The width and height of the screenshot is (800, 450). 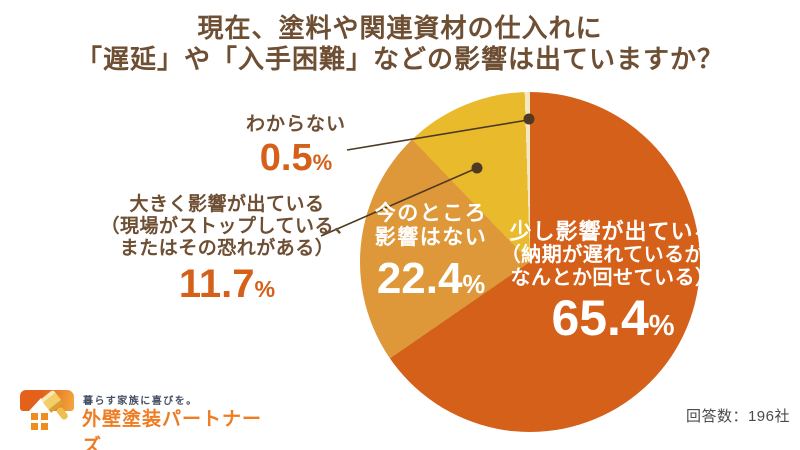 What do you see at coordinates (227, 248) in the screenshot?
I see `slice-label-text: またはその恐れがある）` at bounding box center [227, 248].